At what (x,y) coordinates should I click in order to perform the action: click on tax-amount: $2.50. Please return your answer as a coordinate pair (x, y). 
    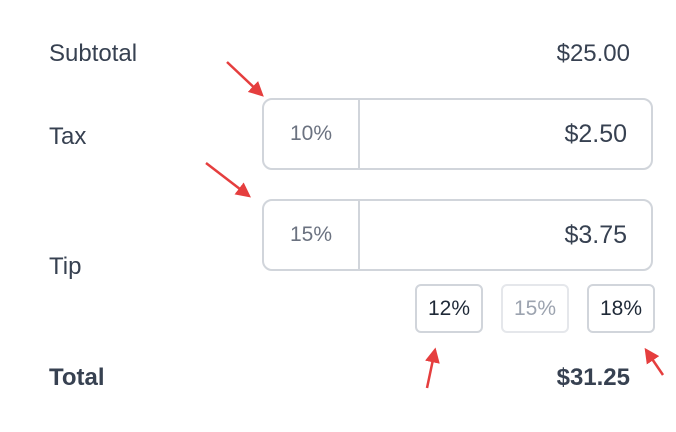
    Looking at the image, I should click on (595, 133).